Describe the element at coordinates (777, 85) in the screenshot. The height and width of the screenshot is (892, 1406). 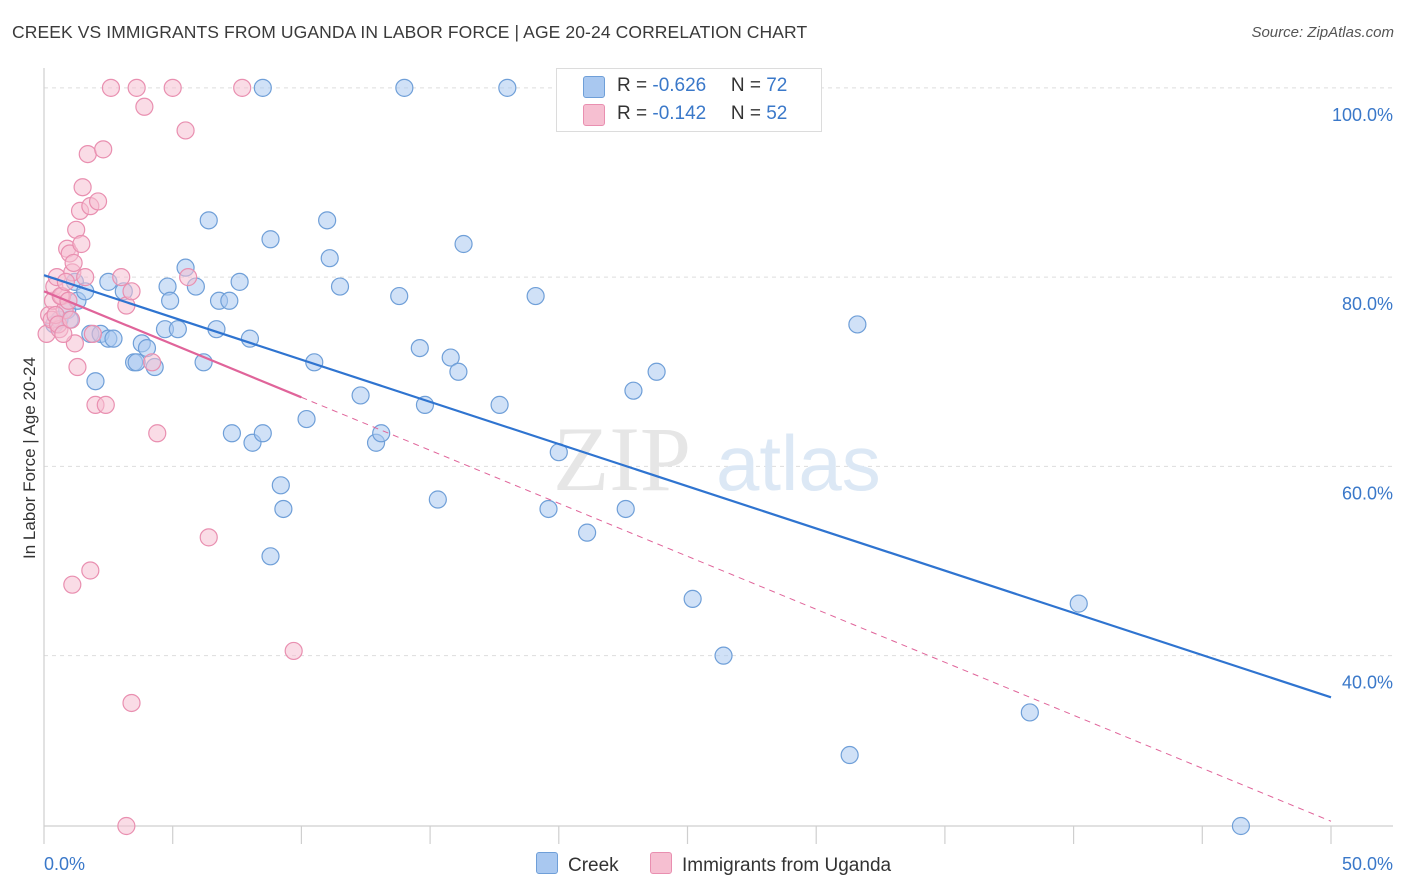
I see `creek-n-value: 72` at that location.